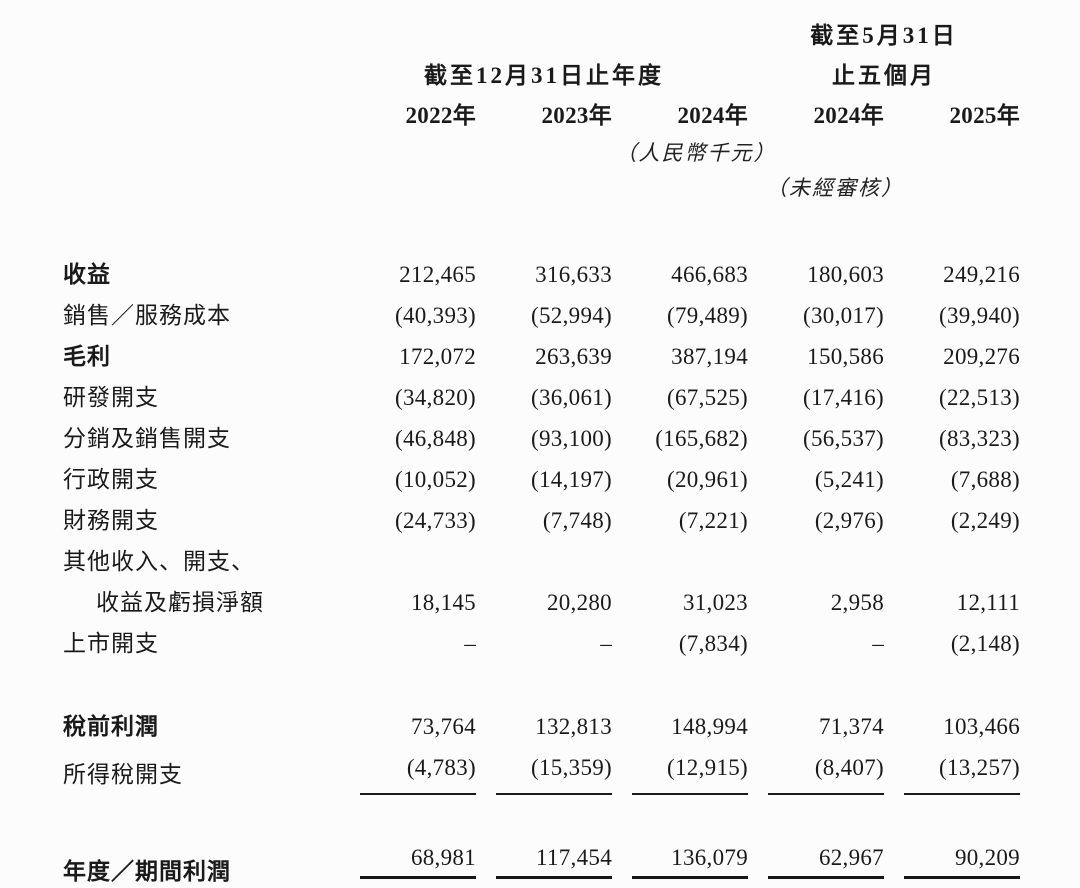 The width and height of the screenshot is (1080, 888). Describe the element at coordinates (981, 356) in the screenshot. I see `value-cell-2025-interim: 209,276` at that location.